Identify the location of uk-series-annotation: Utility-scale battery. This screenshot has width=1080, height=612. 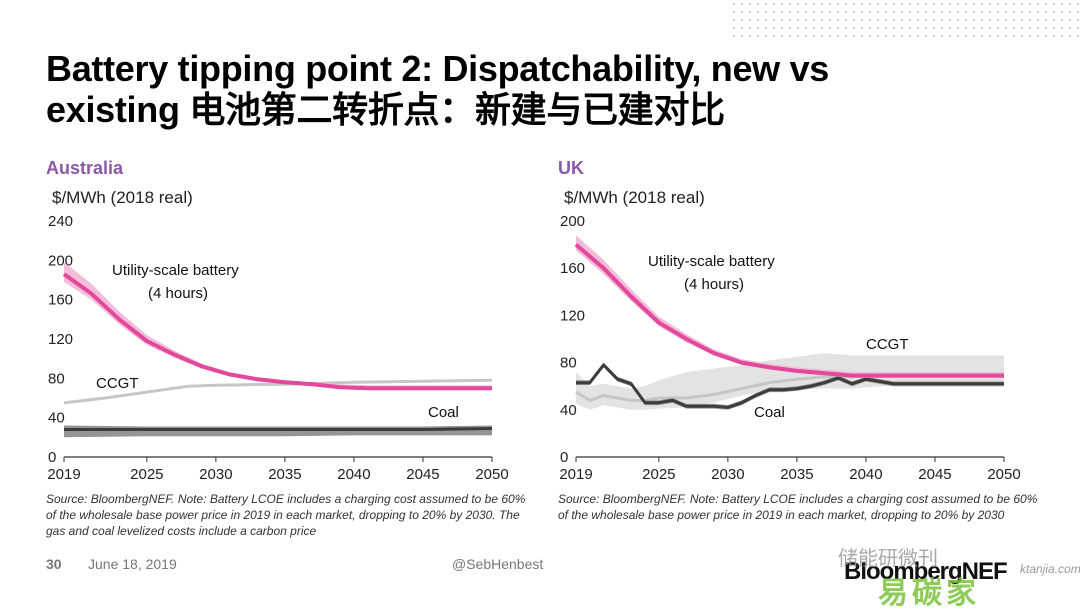
(711, 261).